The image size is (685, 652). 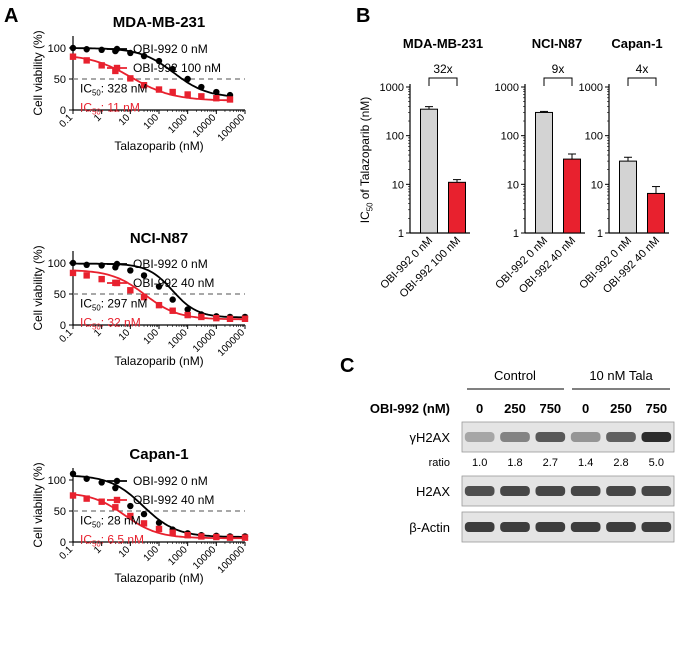 What do you see at coordinates (597, 185) in the screenshot?
I see `bar-y-tick-label: 10` at bounding box center [597, 185].